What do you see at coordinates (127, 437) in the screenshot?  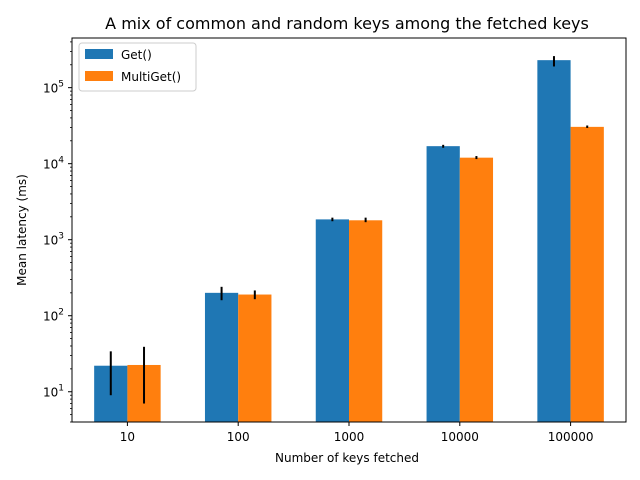 I see `x-tick-label: 10` at bounding box center [127, 437].